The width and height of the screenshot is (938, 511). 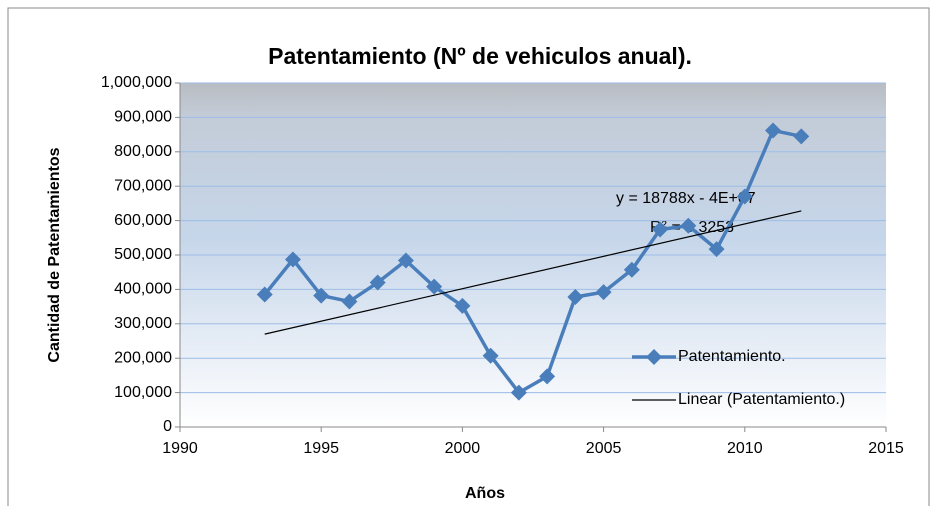 What do you see at coordinates (143, 392) in the screenshot?
I see `y-tick-label: 100,000` at bounding box center [143, 392].